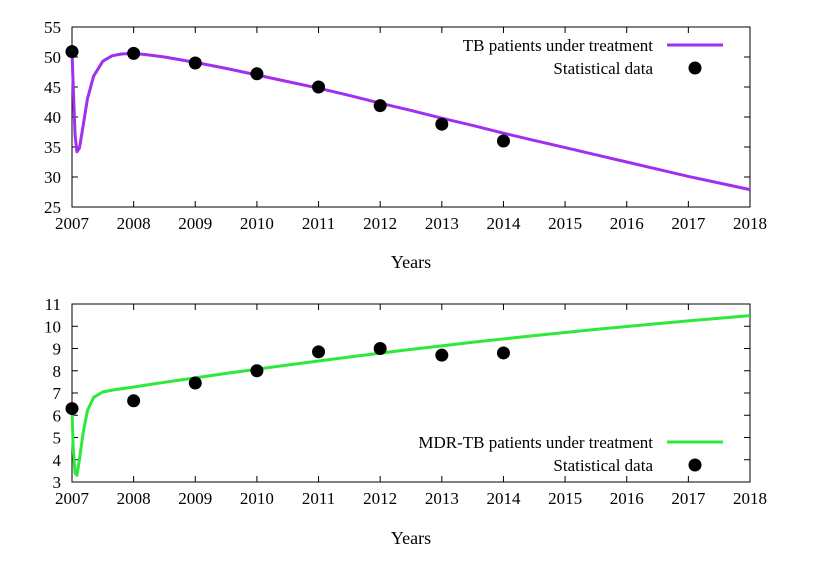 This screenshot has height=578, width=813. I want to click on y-tick-label: 40, so click(52, 117).